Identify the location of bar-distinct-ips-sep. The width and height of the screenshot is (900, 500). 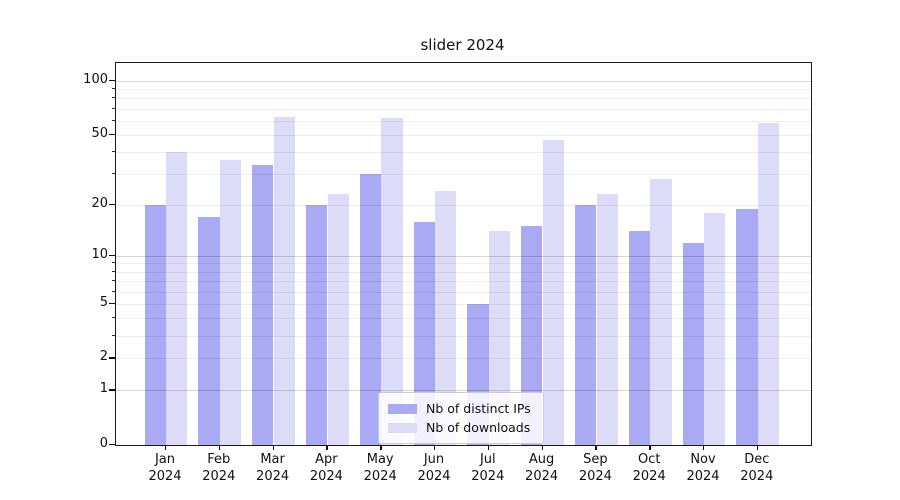
(585, 324).